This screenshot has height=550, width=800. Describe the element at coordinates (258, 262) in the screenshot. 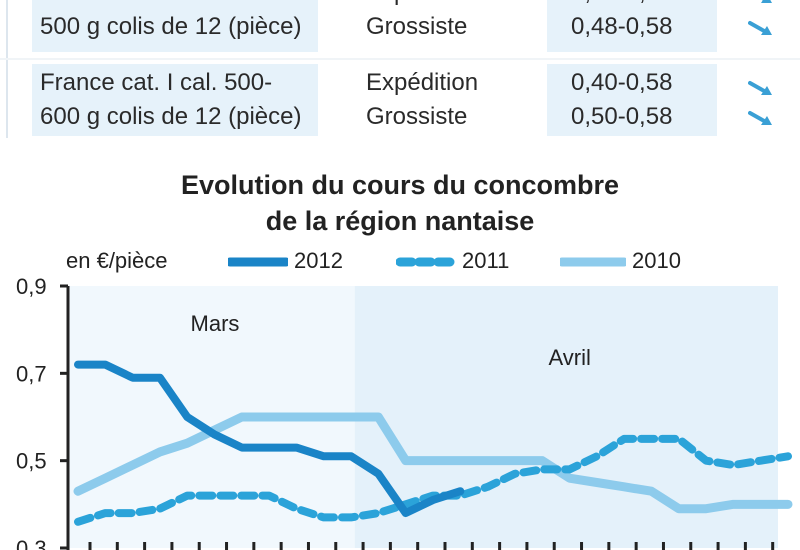

I see `legend-swatch-2012` at that location.